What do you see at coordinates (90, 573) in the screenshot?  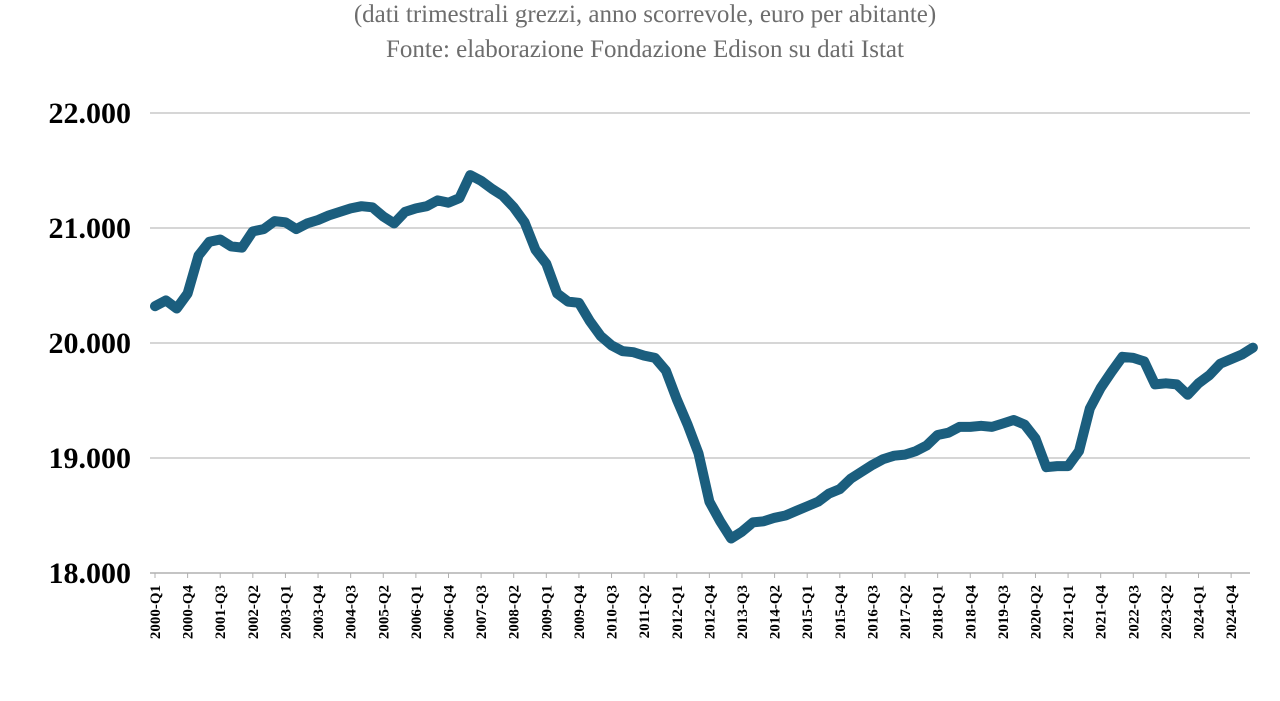 I see `y-tick-label: 18.000` at bounding box center [90, 573].